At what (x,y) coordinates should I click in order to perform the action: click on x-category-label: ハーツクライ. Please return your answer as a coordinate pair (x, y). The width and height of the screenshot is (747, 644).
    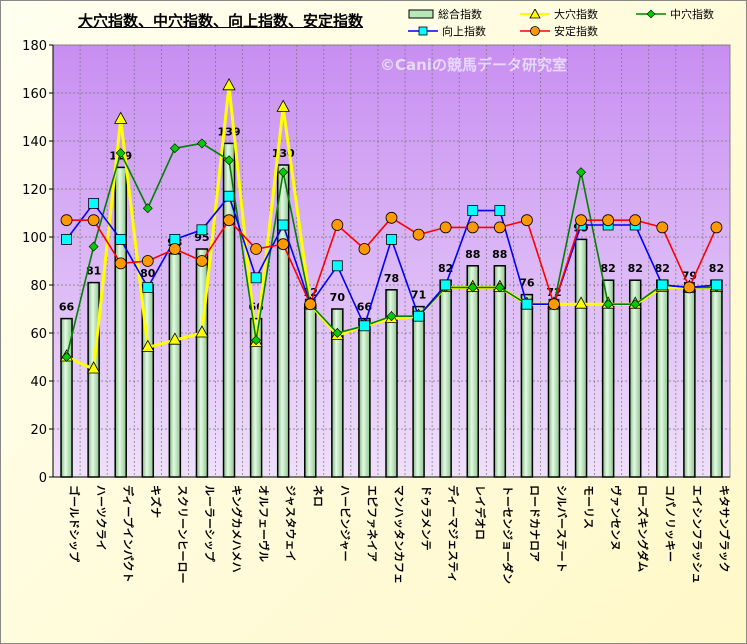
    Looking at the image, I should click on (101, 518).